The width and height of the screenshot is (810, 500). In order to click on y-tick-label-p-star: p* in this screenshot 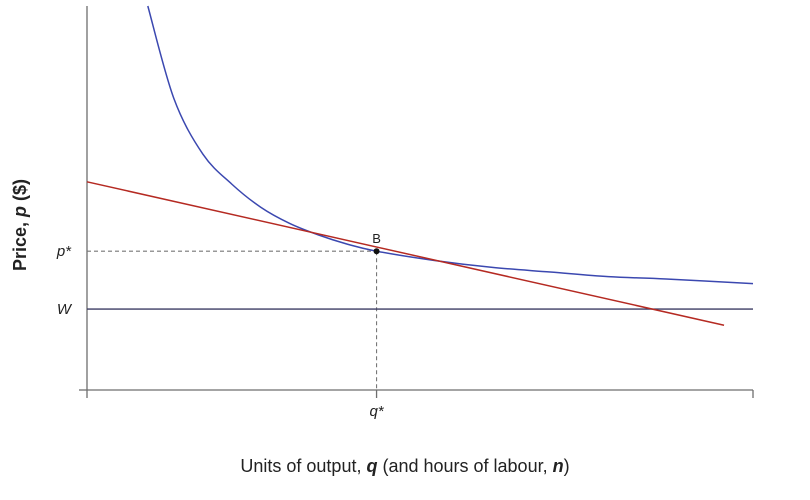, I will do `click(64, 251)`.